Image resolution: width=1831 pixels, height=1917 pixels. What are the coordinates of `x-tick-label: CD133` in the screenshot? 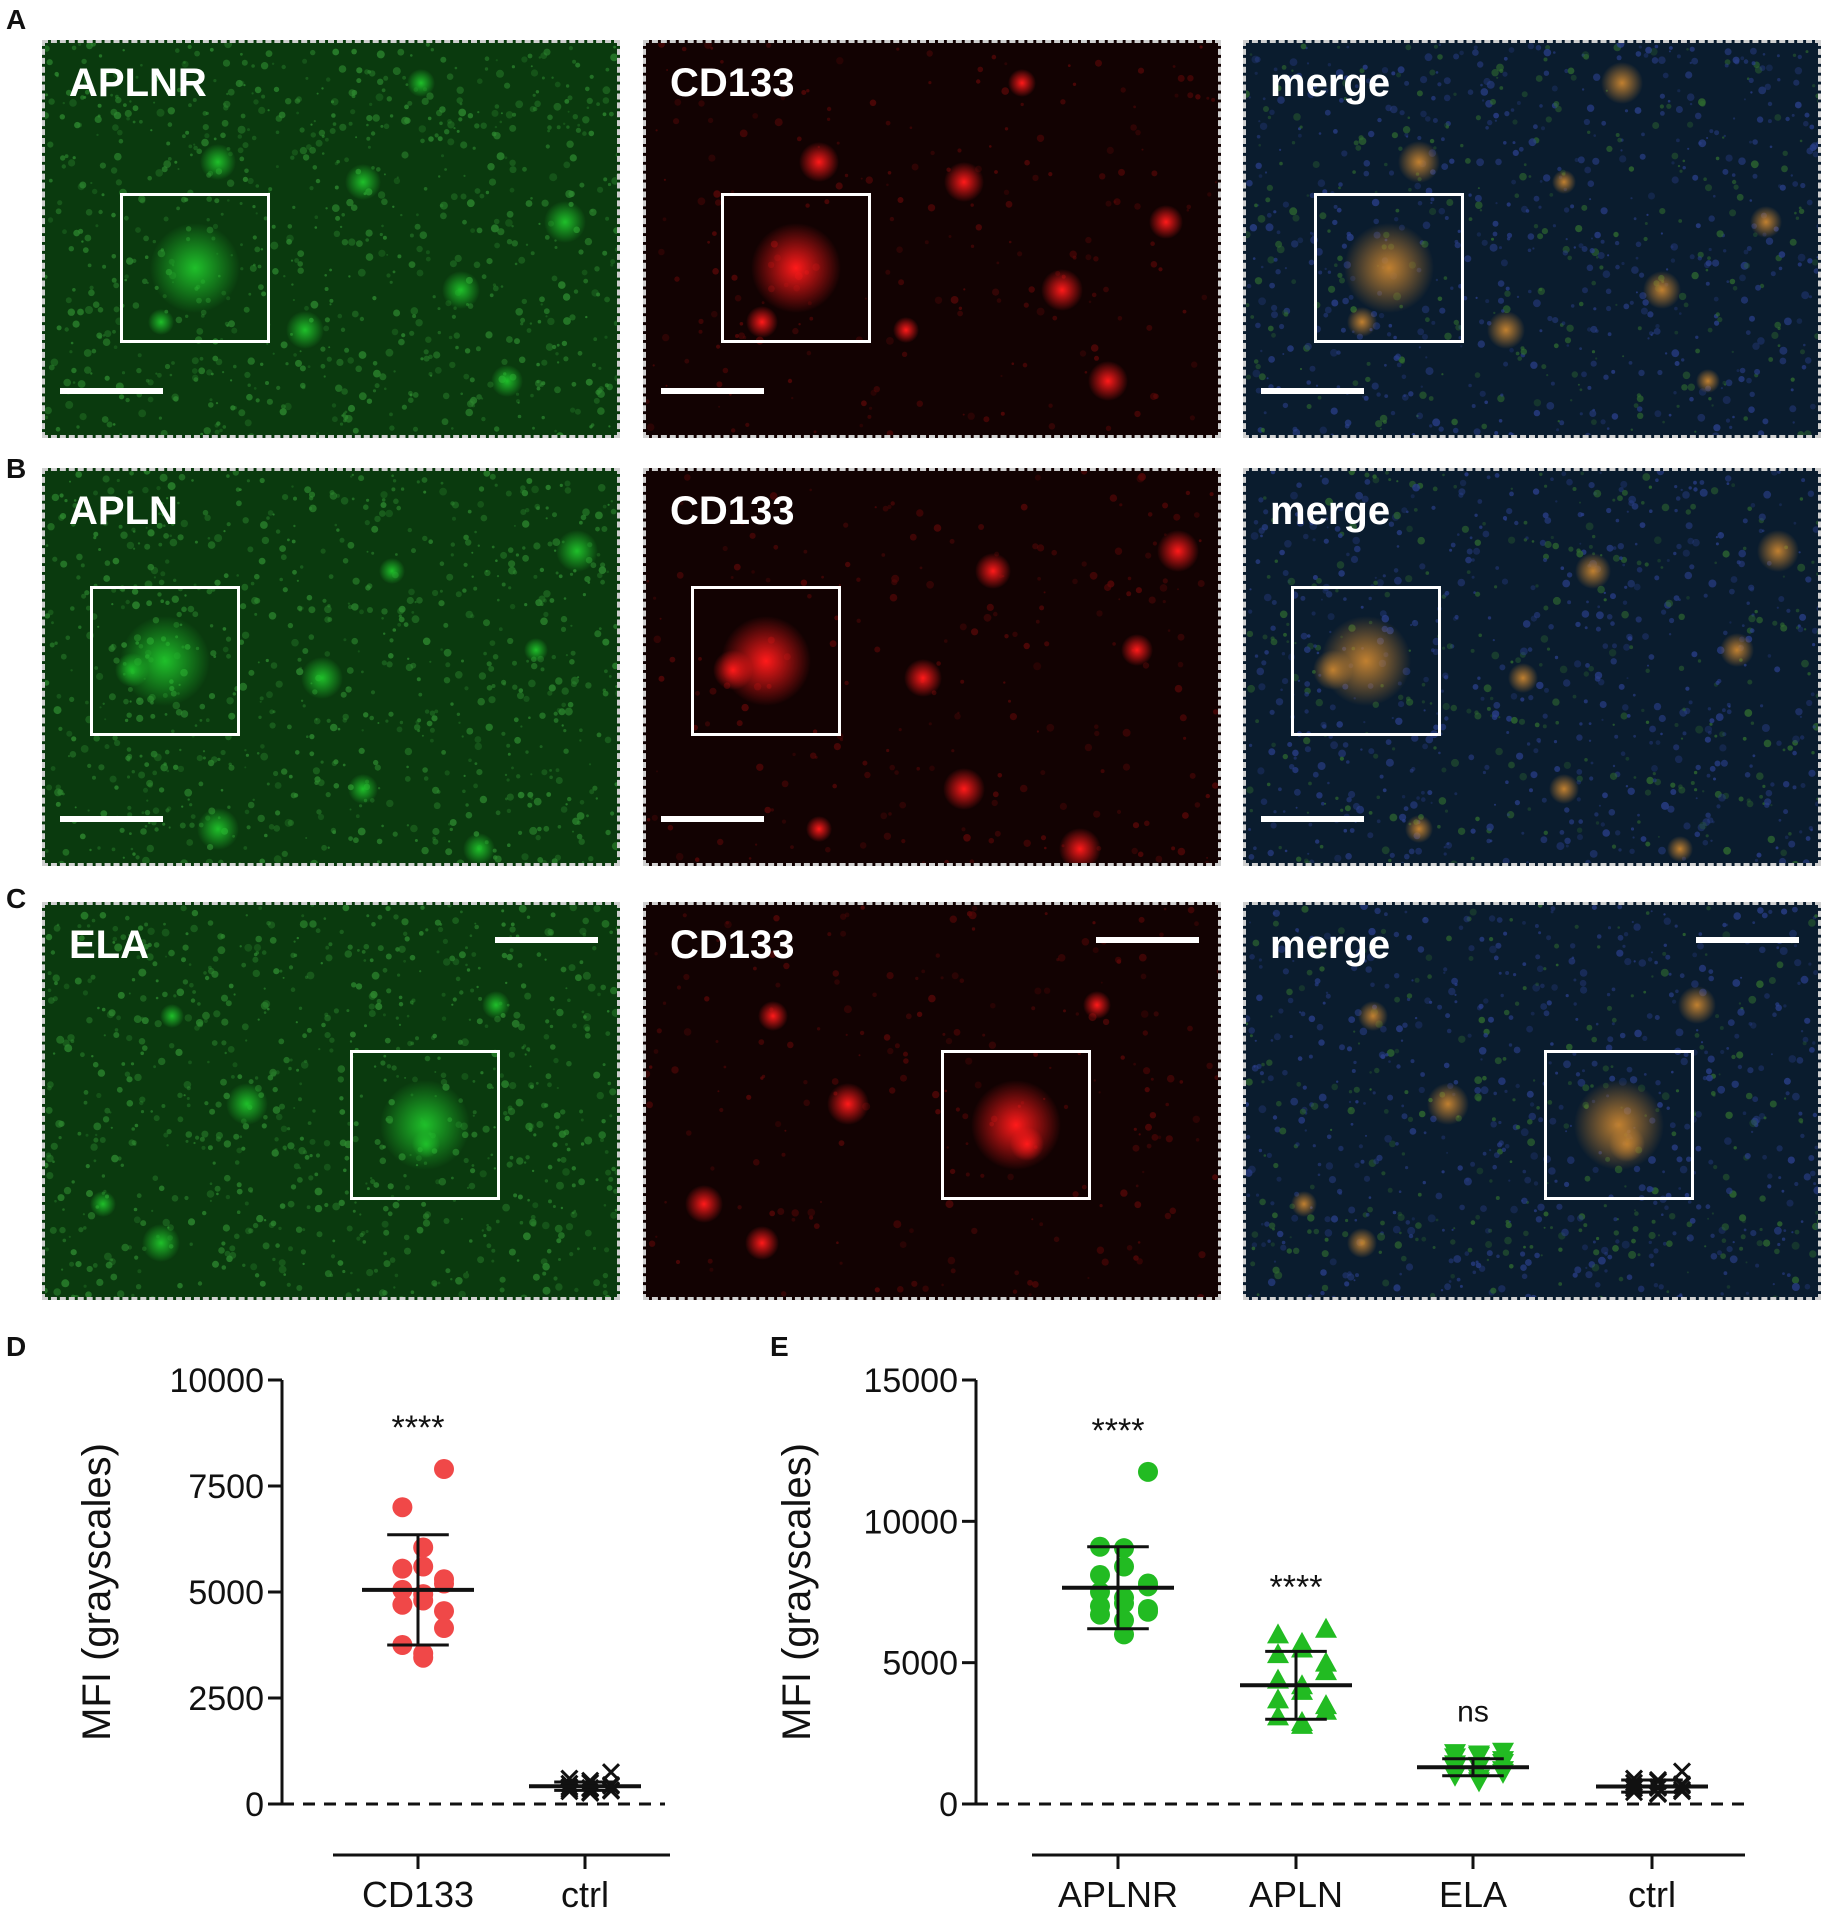 It's located at (418, 1894).